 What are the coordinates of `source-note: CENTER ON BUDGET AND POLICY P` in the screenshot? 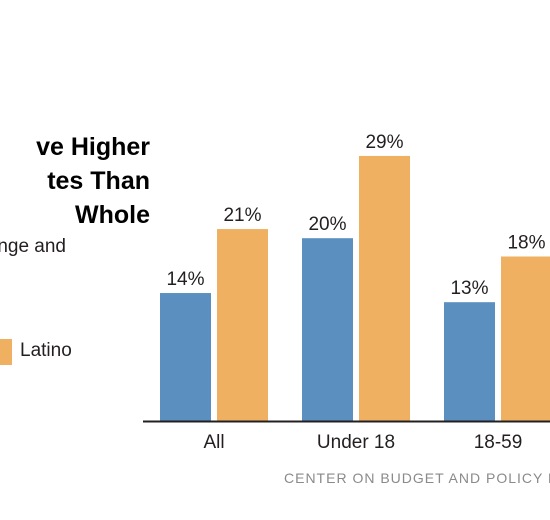 It's located at (417, 478).